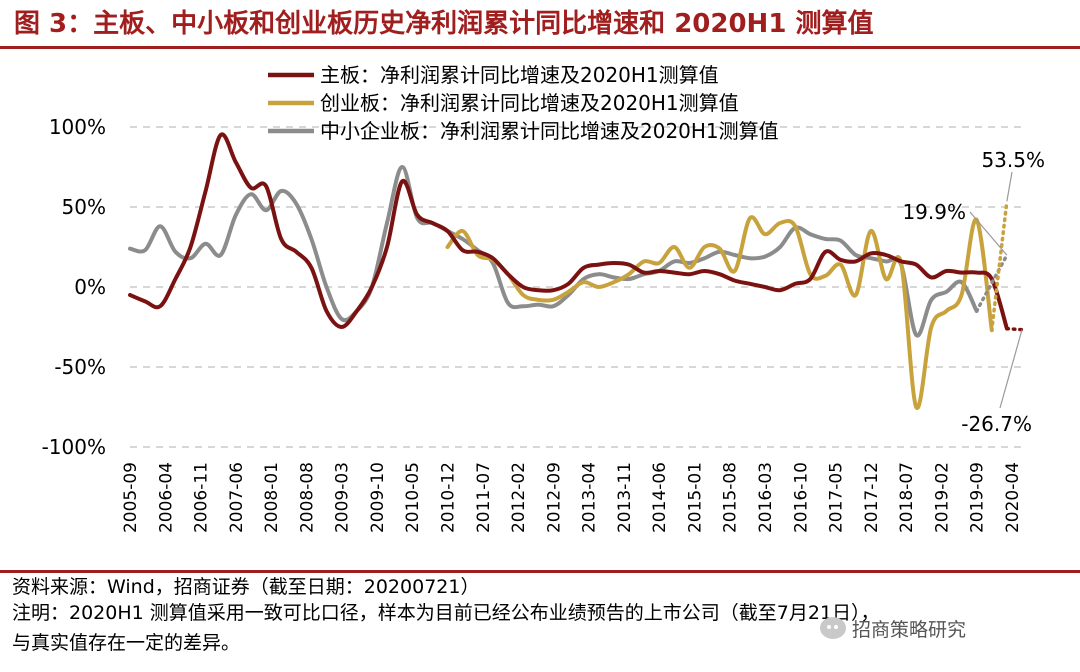 The width and height of the screenshot is (1080, 672). I want to click on x-tick-label: 2012-02, so click(519, 497).